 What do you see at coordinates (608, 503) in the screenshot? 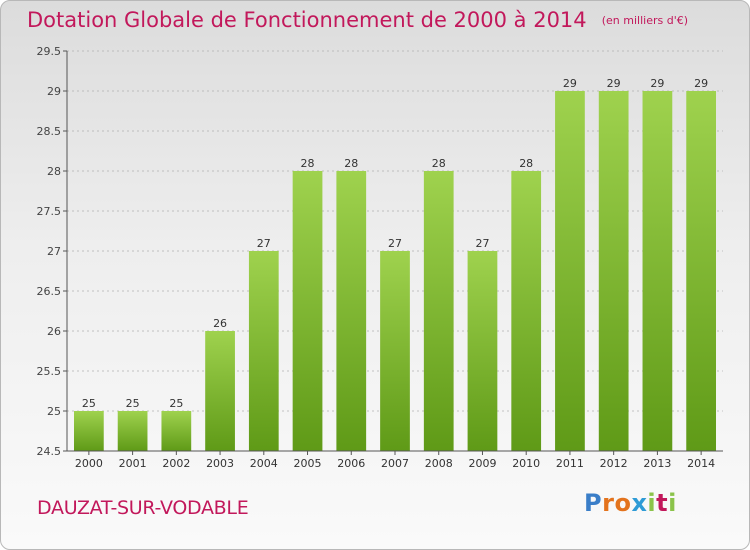
I see `logo-letter: r` at bounding box center [608, 503].